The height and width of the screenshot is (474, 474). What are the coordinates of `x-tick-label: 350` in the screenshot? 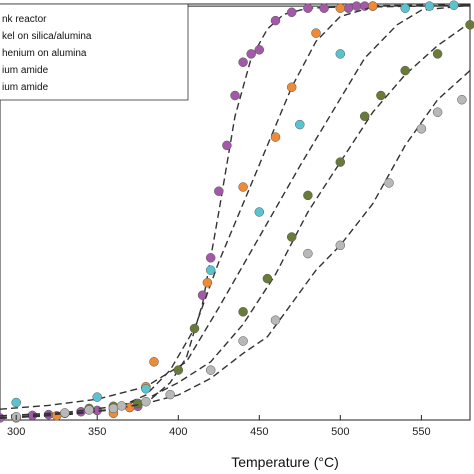 It's located at (97, 432).